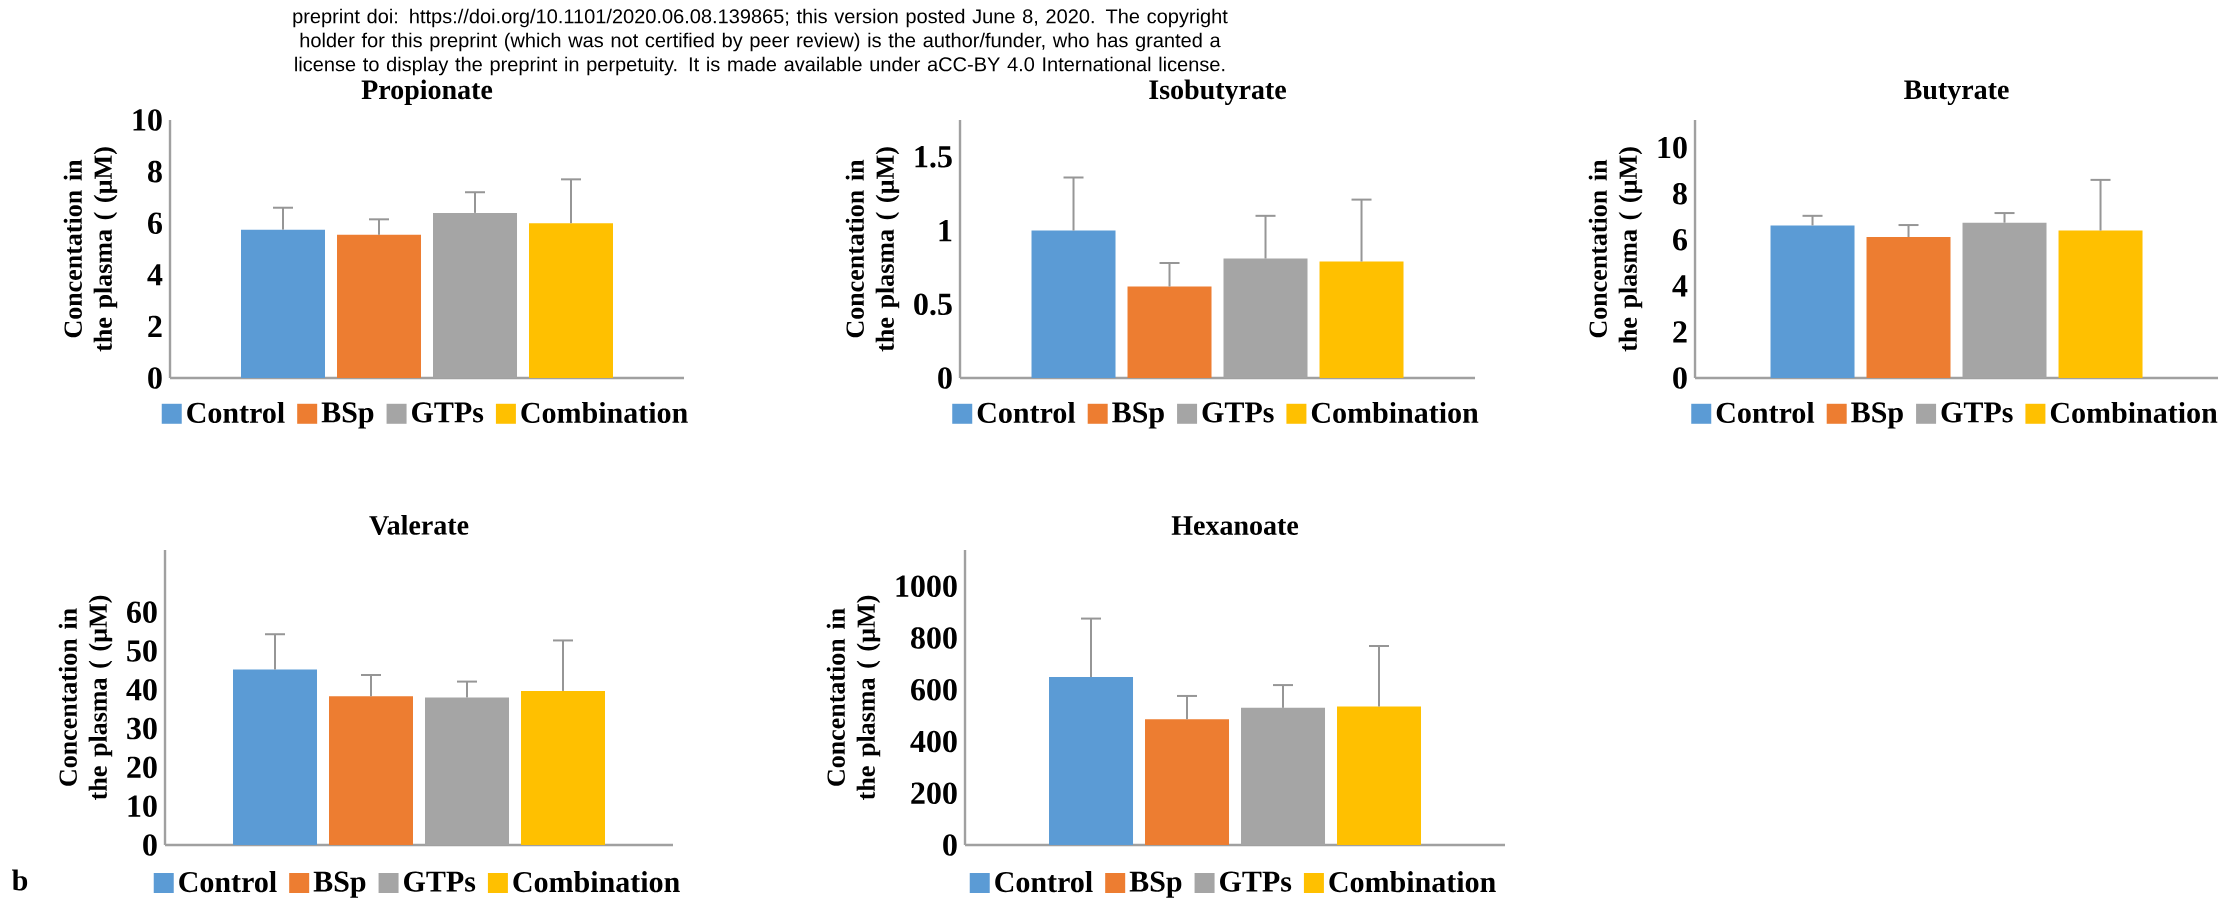 This screenshot has width=2236, height=917. What do you see at coordinates (1956, 92) in the screenshot?
I see `chart-title: Butyrate` at bounding box center [1956, 92].